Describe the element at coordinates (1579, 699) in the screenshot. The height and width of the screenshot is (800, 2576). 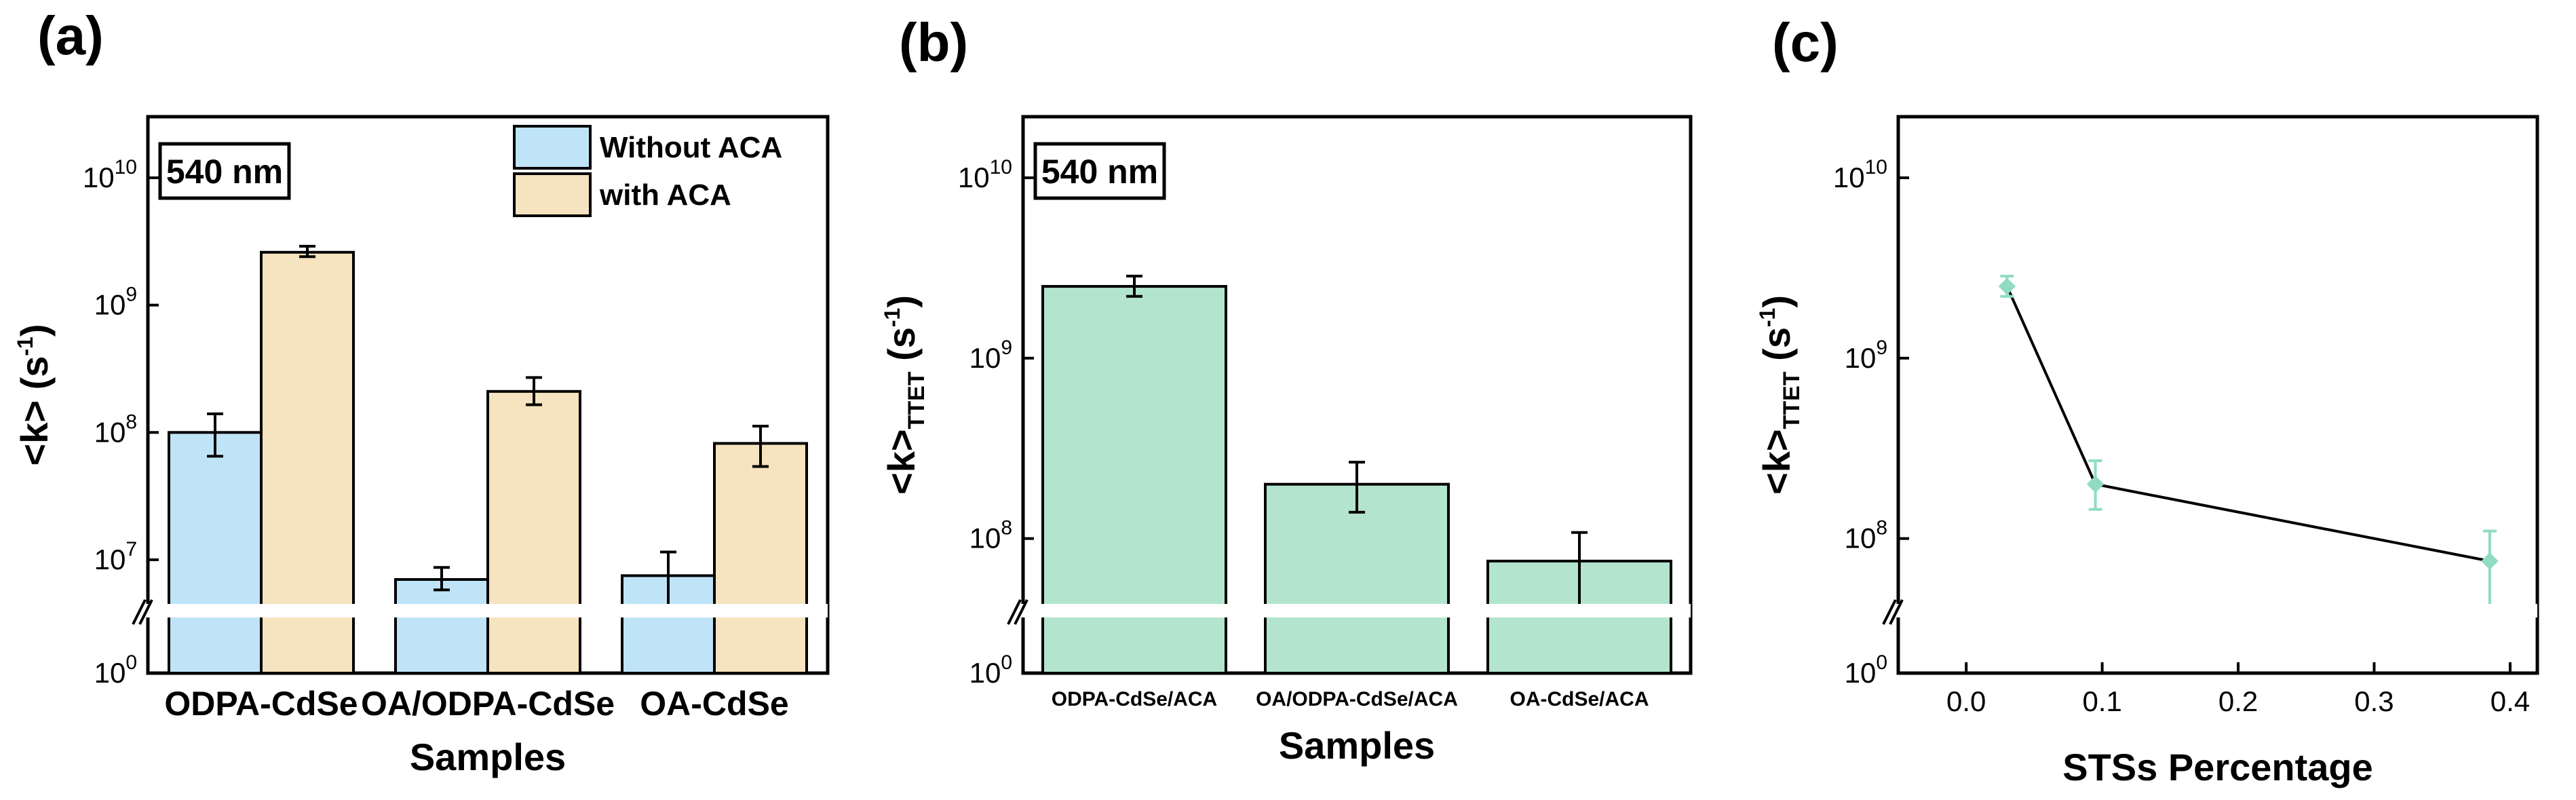
I see `panel-b-x-tick-label: OA-CdSe/ACA` at that location.